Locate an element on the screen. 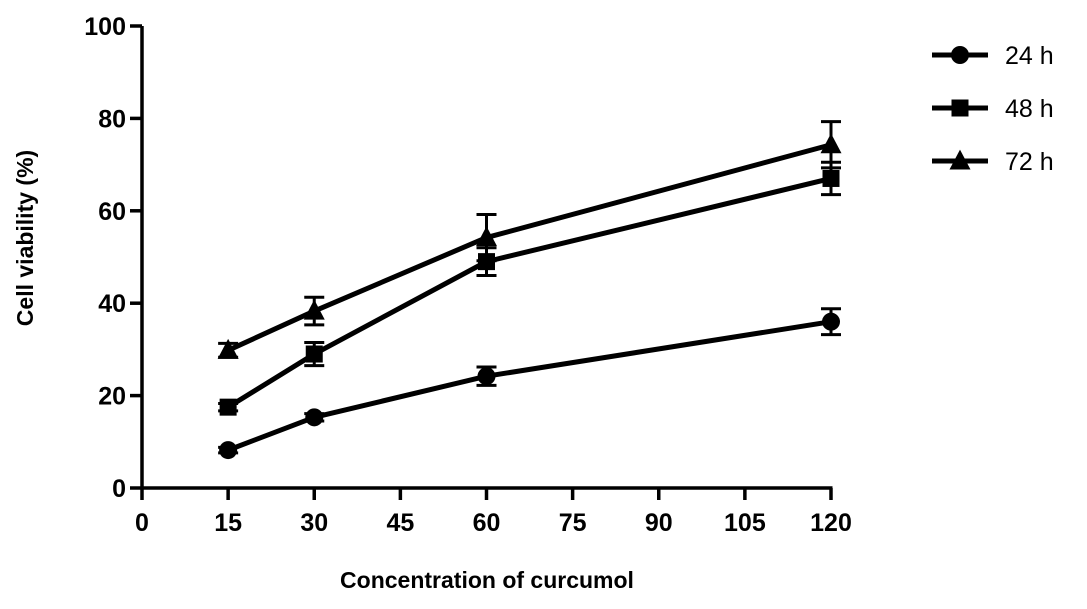  y-tick-label: 80 is located at coordinates (112, 119).